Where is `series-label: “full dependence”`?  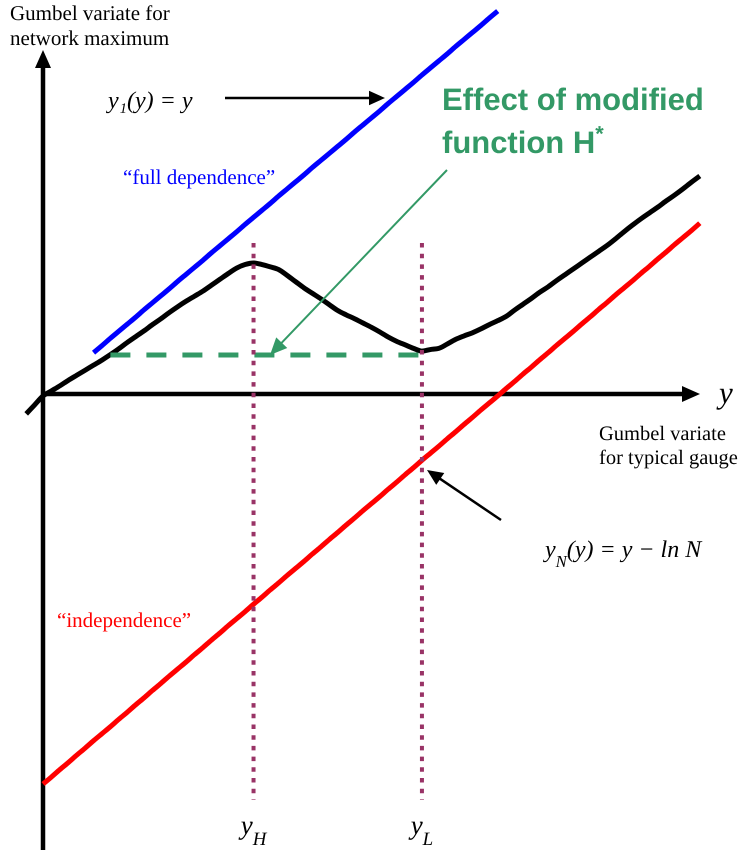
series-label: “full dependence” is located at coordinates (199, 177).